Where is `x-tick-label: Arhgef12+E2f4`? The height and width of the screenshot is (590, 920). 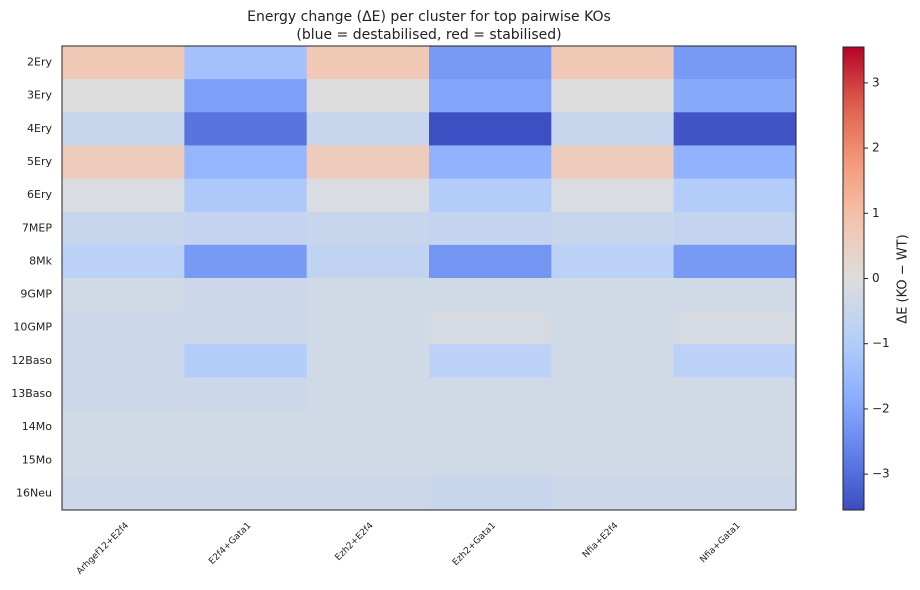
x-tick-label: Arhgef12+E2f4 is located at coordinates (103, 549).